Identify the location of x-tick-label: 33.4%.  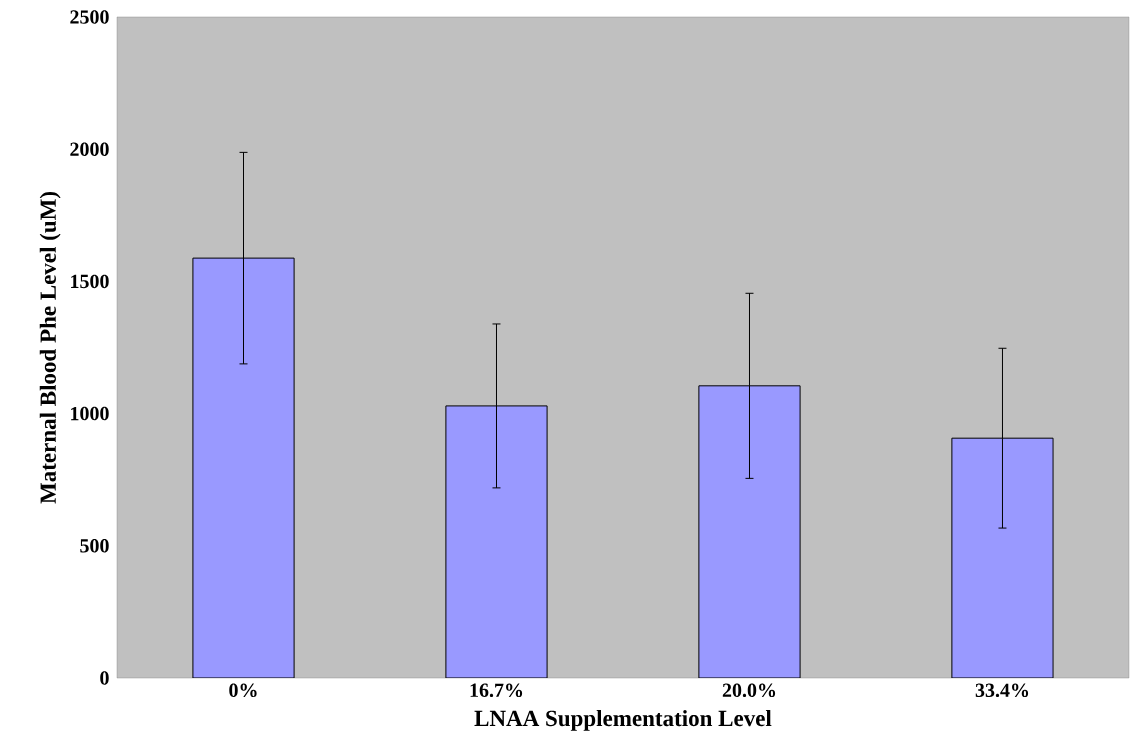
(1002, 690).